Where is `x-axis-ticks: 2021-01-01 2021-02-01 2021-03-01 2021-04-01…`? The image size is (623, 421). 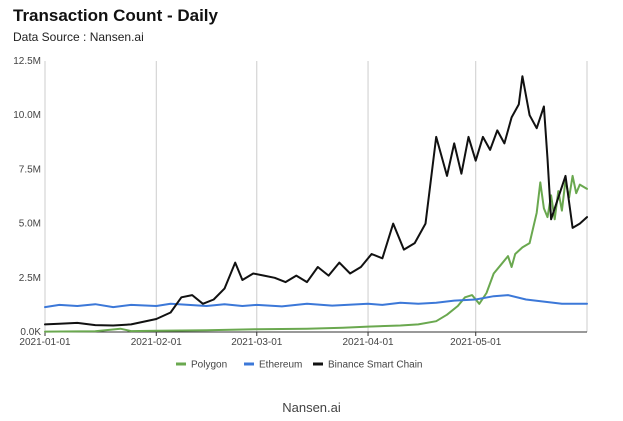 x-axis-ticks: 2021-01-01 2021-02-01 2021-03-01 2021-04-01… is located at coordinates (260, 340).